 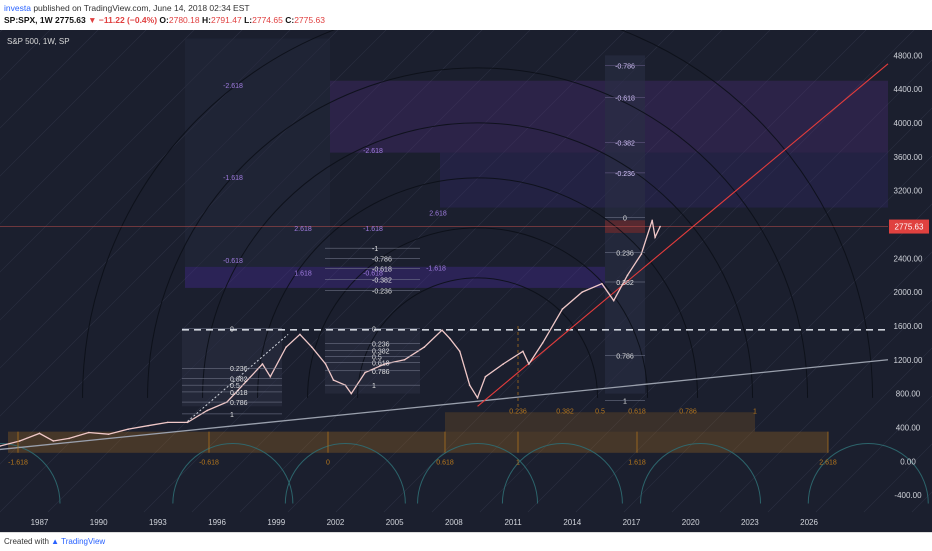 I want to click on high-label: H:, so click(x=206, y=20).